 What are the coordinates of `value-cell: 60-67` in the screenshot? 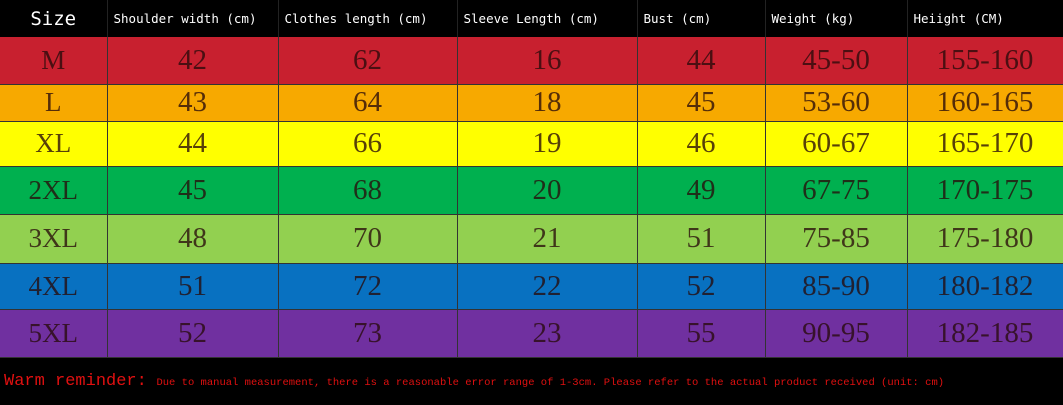 It's located at (836, 144).